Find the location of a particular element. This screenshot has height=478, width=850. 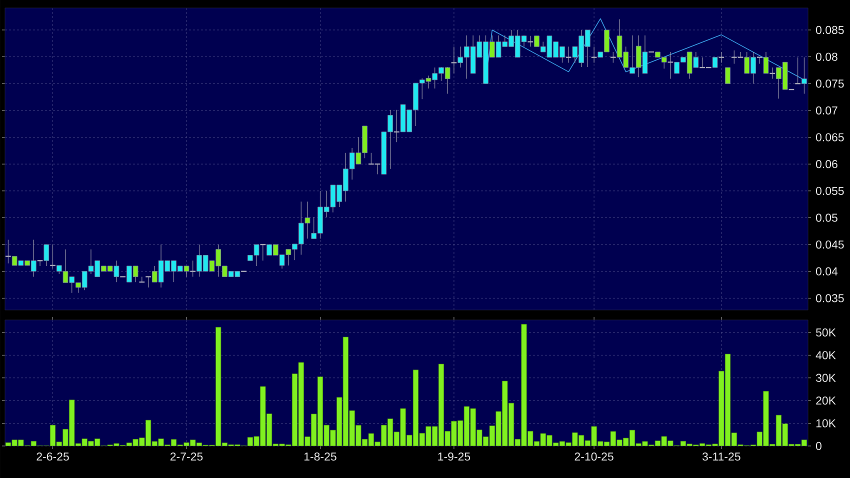

x-tick-label: 2-10-25 is located at coordinates (594, 456).